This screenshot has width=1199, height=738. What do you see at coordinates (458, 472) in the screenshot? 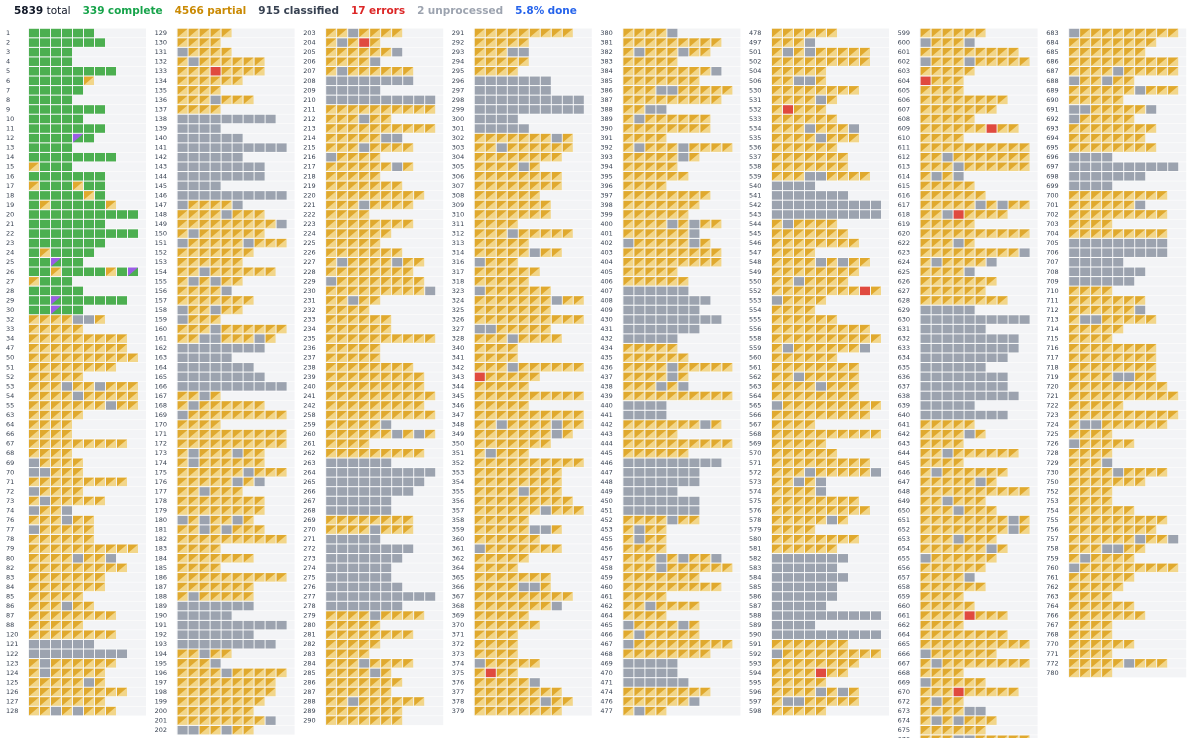
I see `row-label: 353` at bounding box center [458, 472].